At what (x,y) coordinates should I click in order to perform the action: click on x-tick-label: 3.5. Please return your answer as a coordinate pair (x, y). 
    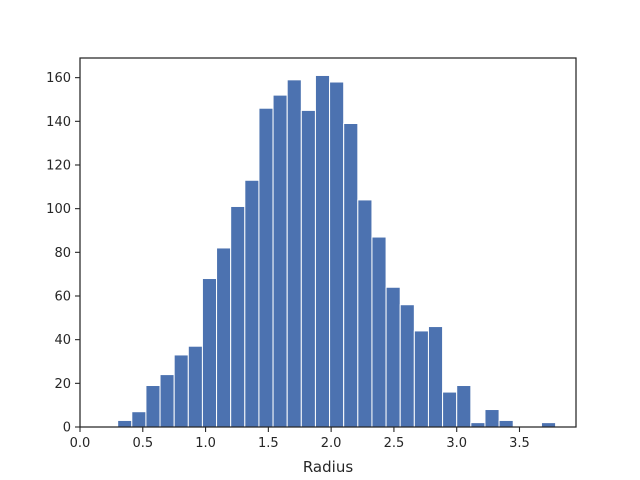
    Looking at the image, I should click on (519, 443).